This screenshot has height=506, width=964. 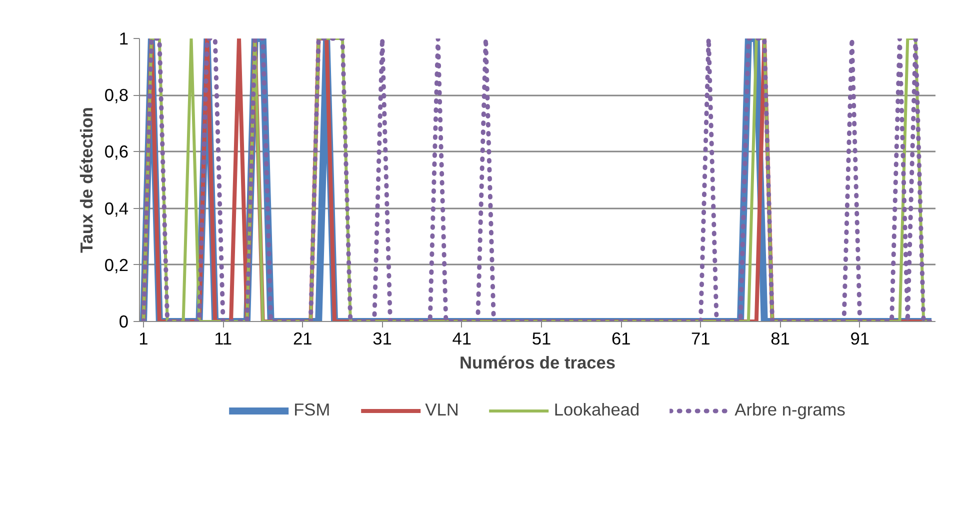 I want to click on x-tick-label: 91, so click(x=860, y=338).